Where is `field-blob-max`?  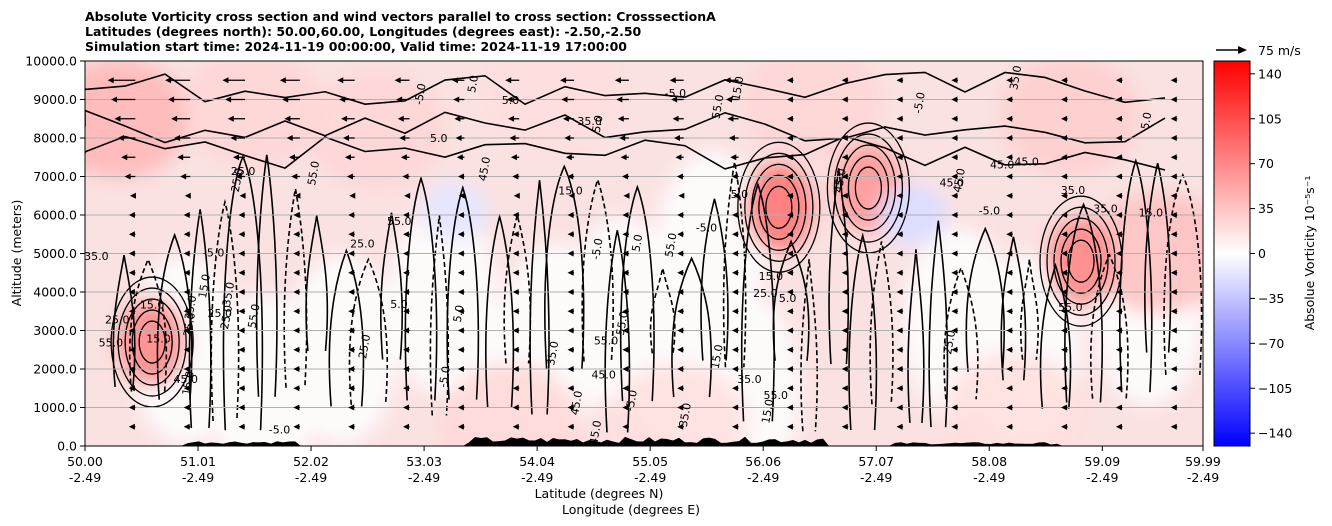 field-blob-max is located at coordinates (1081, 261).